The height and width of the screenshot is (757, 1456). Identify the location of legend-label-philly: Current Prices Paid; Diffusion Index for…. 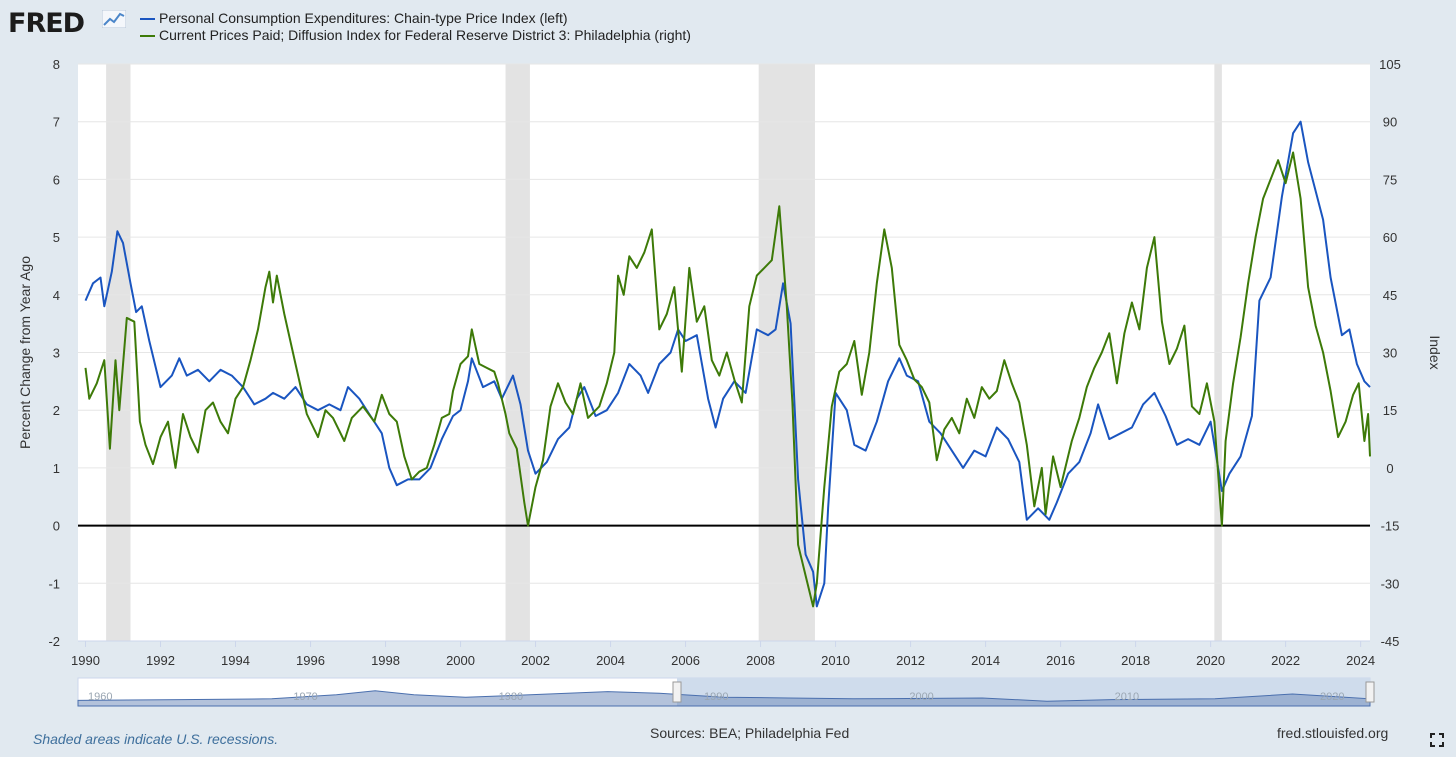
(425, 35).